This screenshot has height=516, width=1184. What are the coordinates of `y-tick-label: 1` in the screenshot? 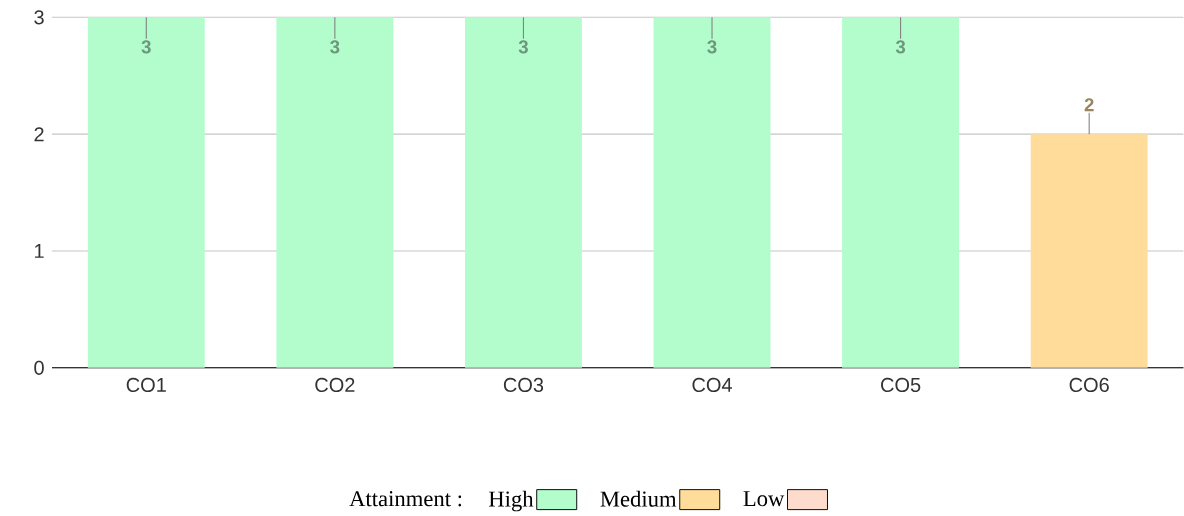 It's located at (39, 251).